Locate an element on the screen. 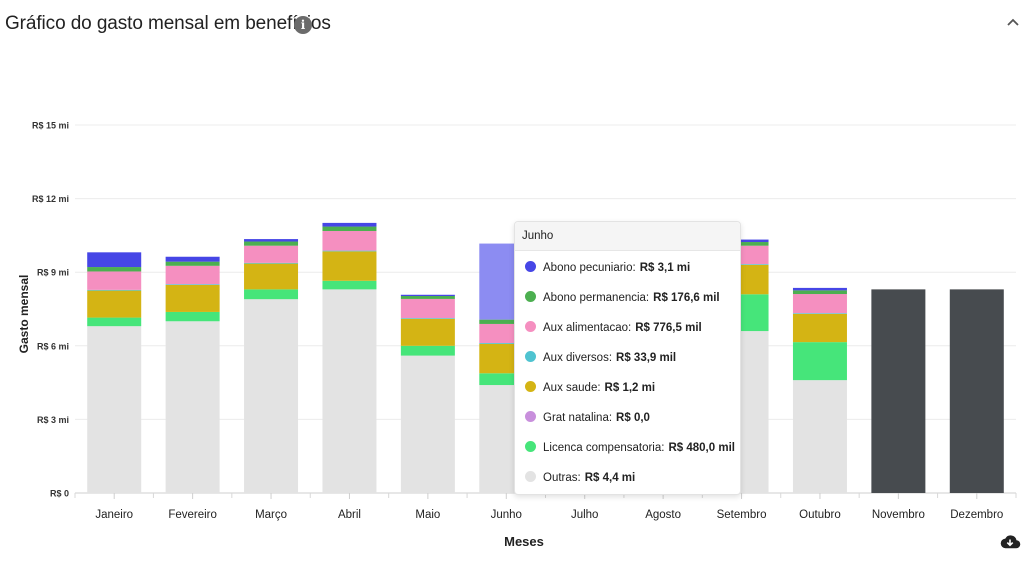 The width and height of the screenshot is (1024, 572). tooltip-row: Abono permanencia: R$ 176,6 mil is located at coordinates (622, 298).